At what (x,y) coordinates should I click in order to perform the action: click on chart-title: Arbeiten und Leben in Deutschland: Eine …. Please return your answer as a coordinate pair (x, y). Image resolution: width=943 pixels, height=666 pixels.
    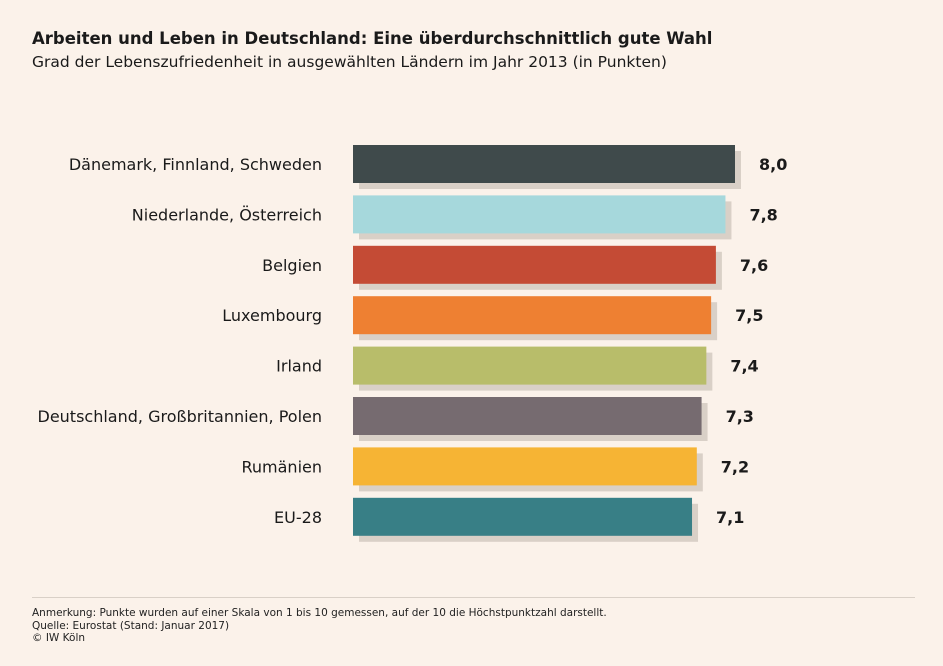
    Looking at the image, I should click on (372, 38).